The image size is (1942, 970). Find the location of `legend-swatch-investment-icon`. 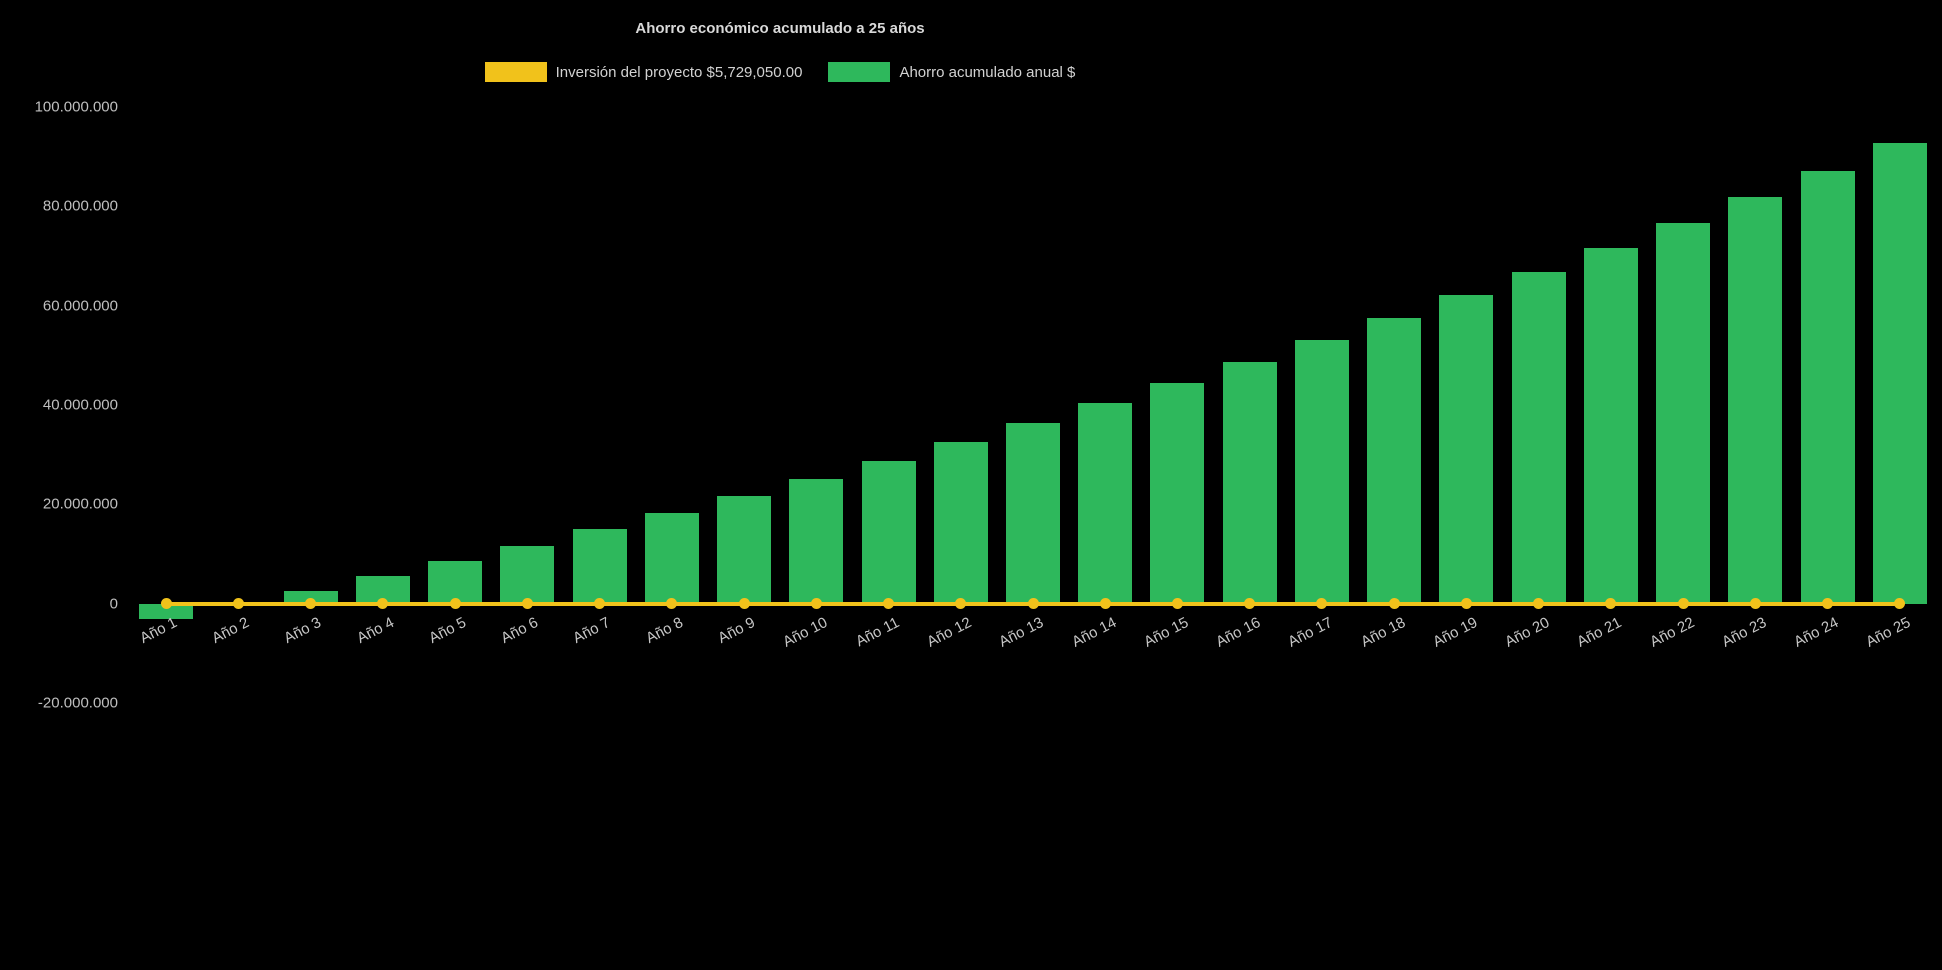

legend-swatch-investment-icon is located at coordinates (515, 72).